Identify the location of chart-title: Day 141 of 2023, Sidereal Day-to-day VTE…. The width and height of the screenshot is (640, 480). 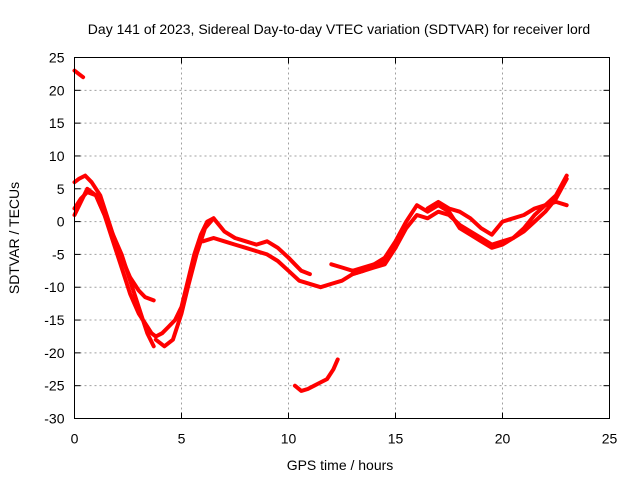
(339, 29).